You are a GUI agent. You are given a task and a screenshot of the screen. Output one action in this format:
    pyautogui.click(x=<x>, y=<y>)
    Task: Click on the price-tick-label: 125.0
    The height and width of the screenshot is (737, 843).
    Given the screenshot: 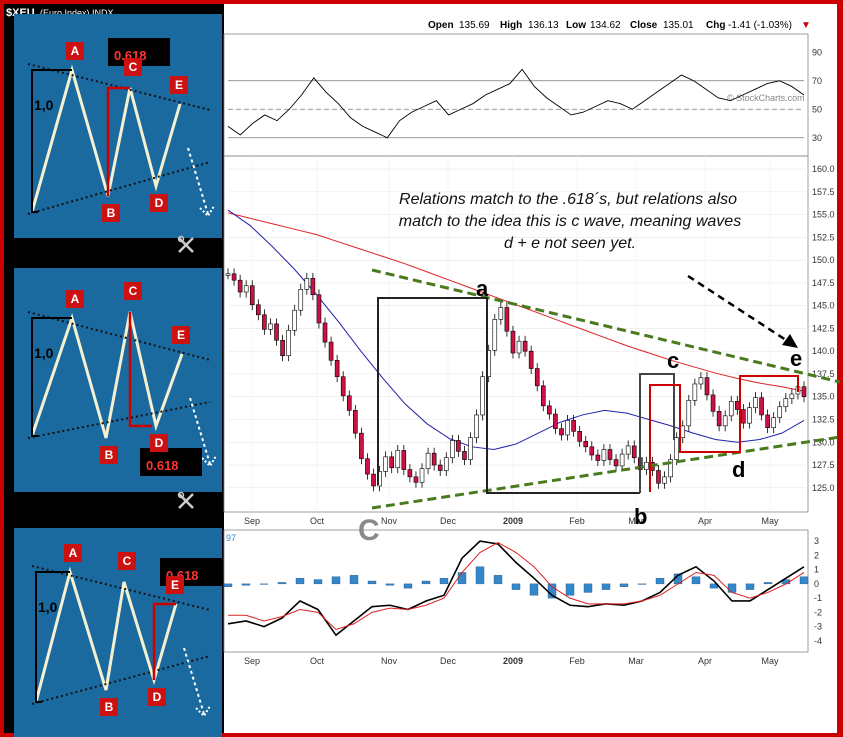 What is the action you would take?
    pyautogui.click(x=823, y=488)
    